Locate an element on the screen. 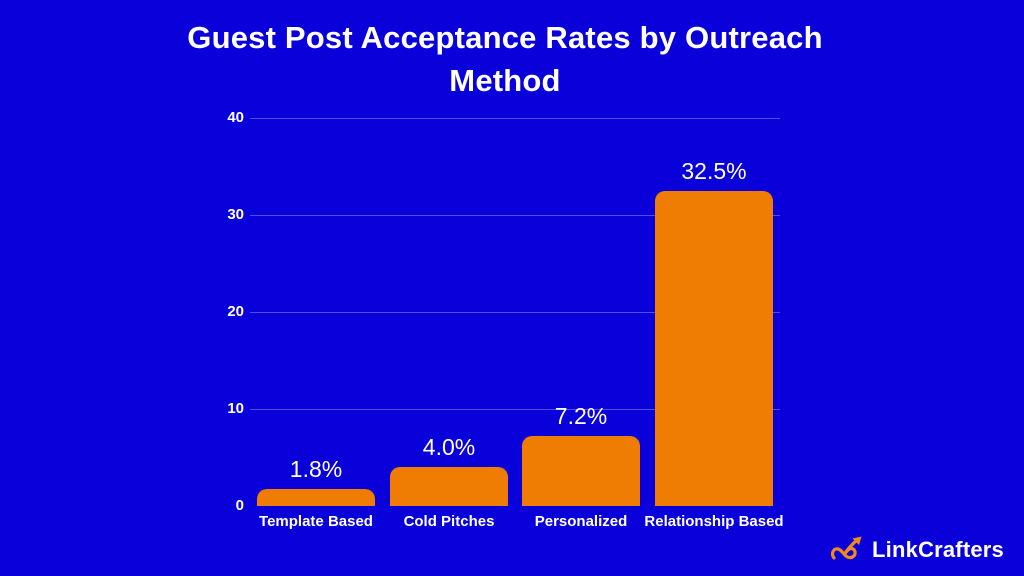 The height and width of the screenshot is (576, 1024). y-axis-tick-label: 0 is located at coordinates (239, 505).